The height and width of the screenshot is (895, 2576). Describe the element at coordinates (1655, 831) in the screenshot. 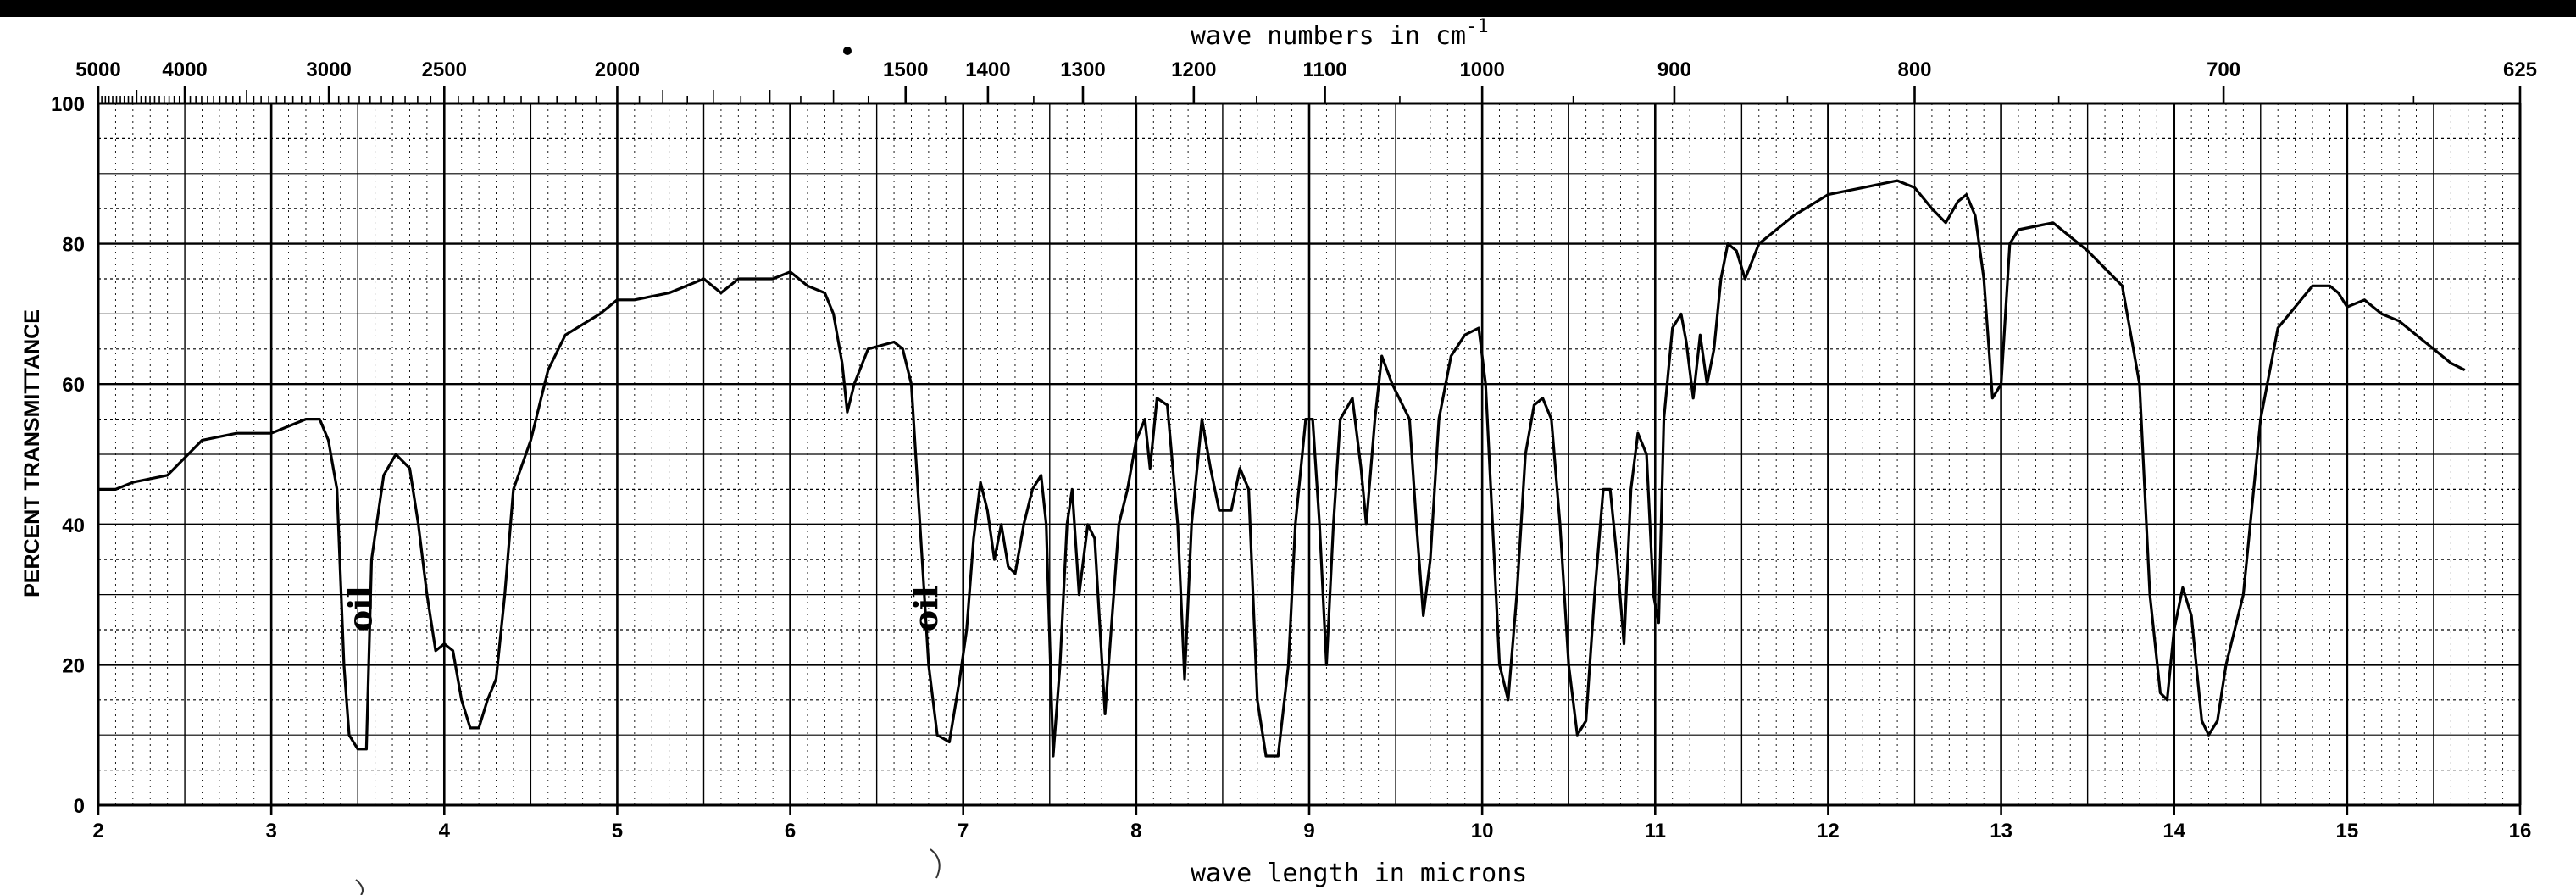

I see `x-tick-label: 11` at that location.